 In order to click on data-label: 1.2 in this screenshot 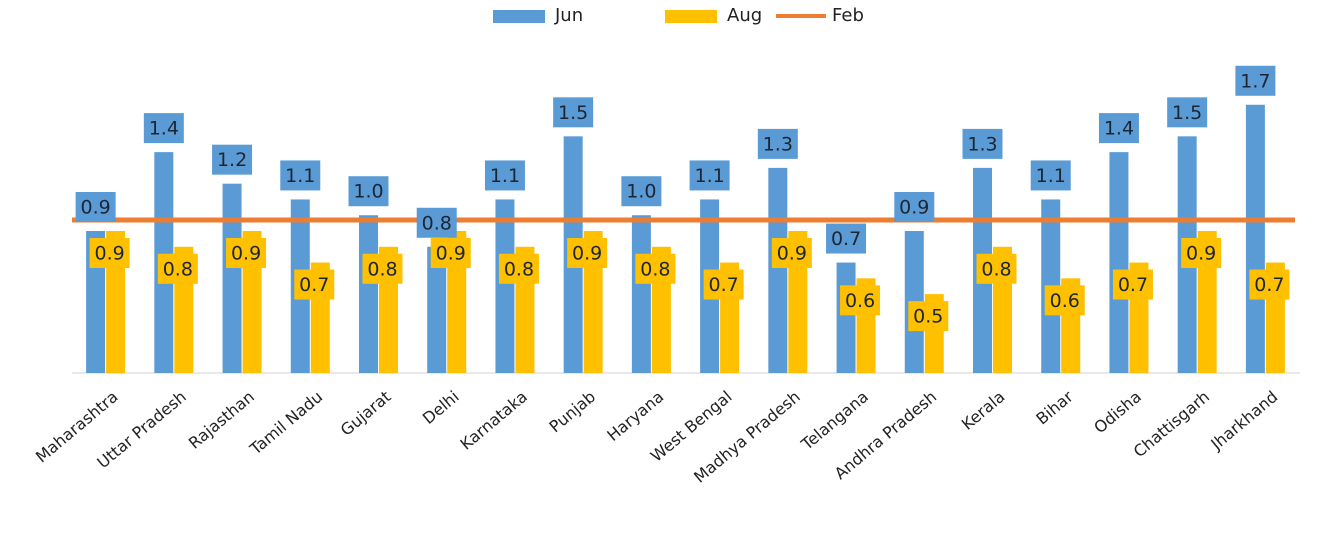, I will do `click(232, 160)`.